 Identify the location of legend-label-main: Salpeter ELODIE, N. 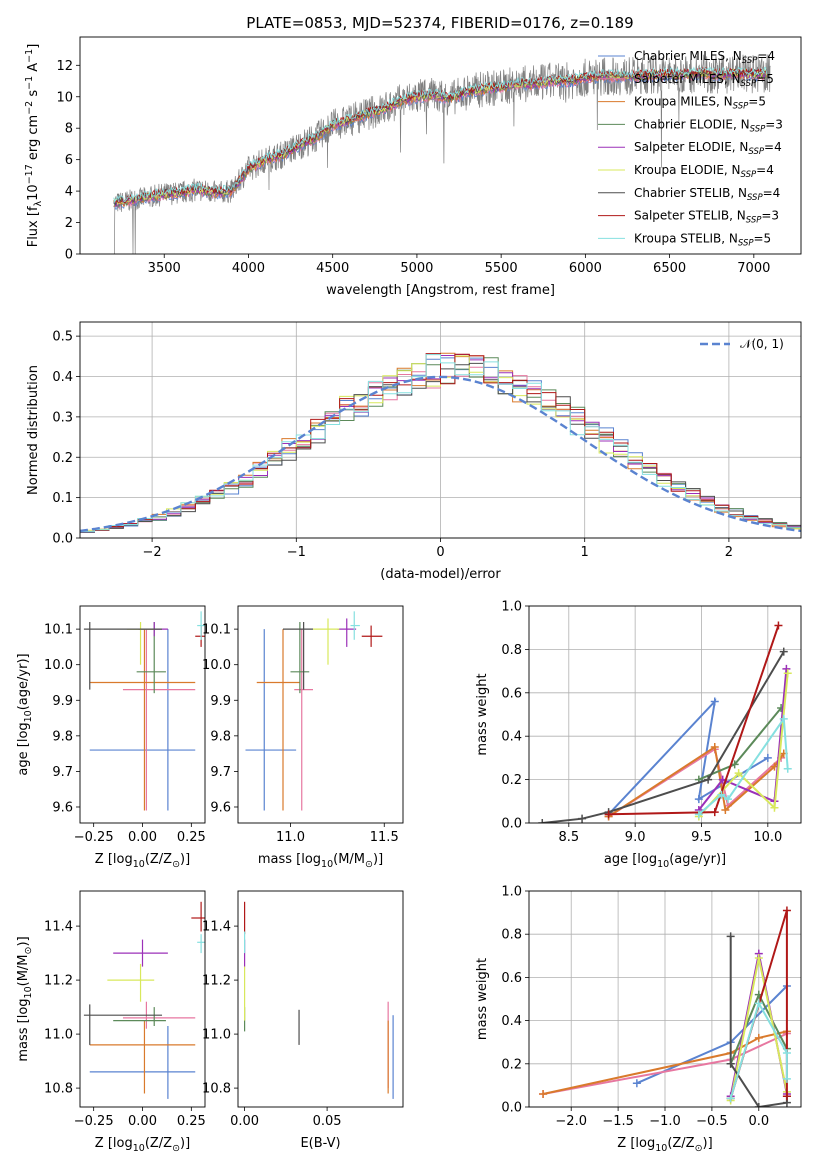
(691, 147).